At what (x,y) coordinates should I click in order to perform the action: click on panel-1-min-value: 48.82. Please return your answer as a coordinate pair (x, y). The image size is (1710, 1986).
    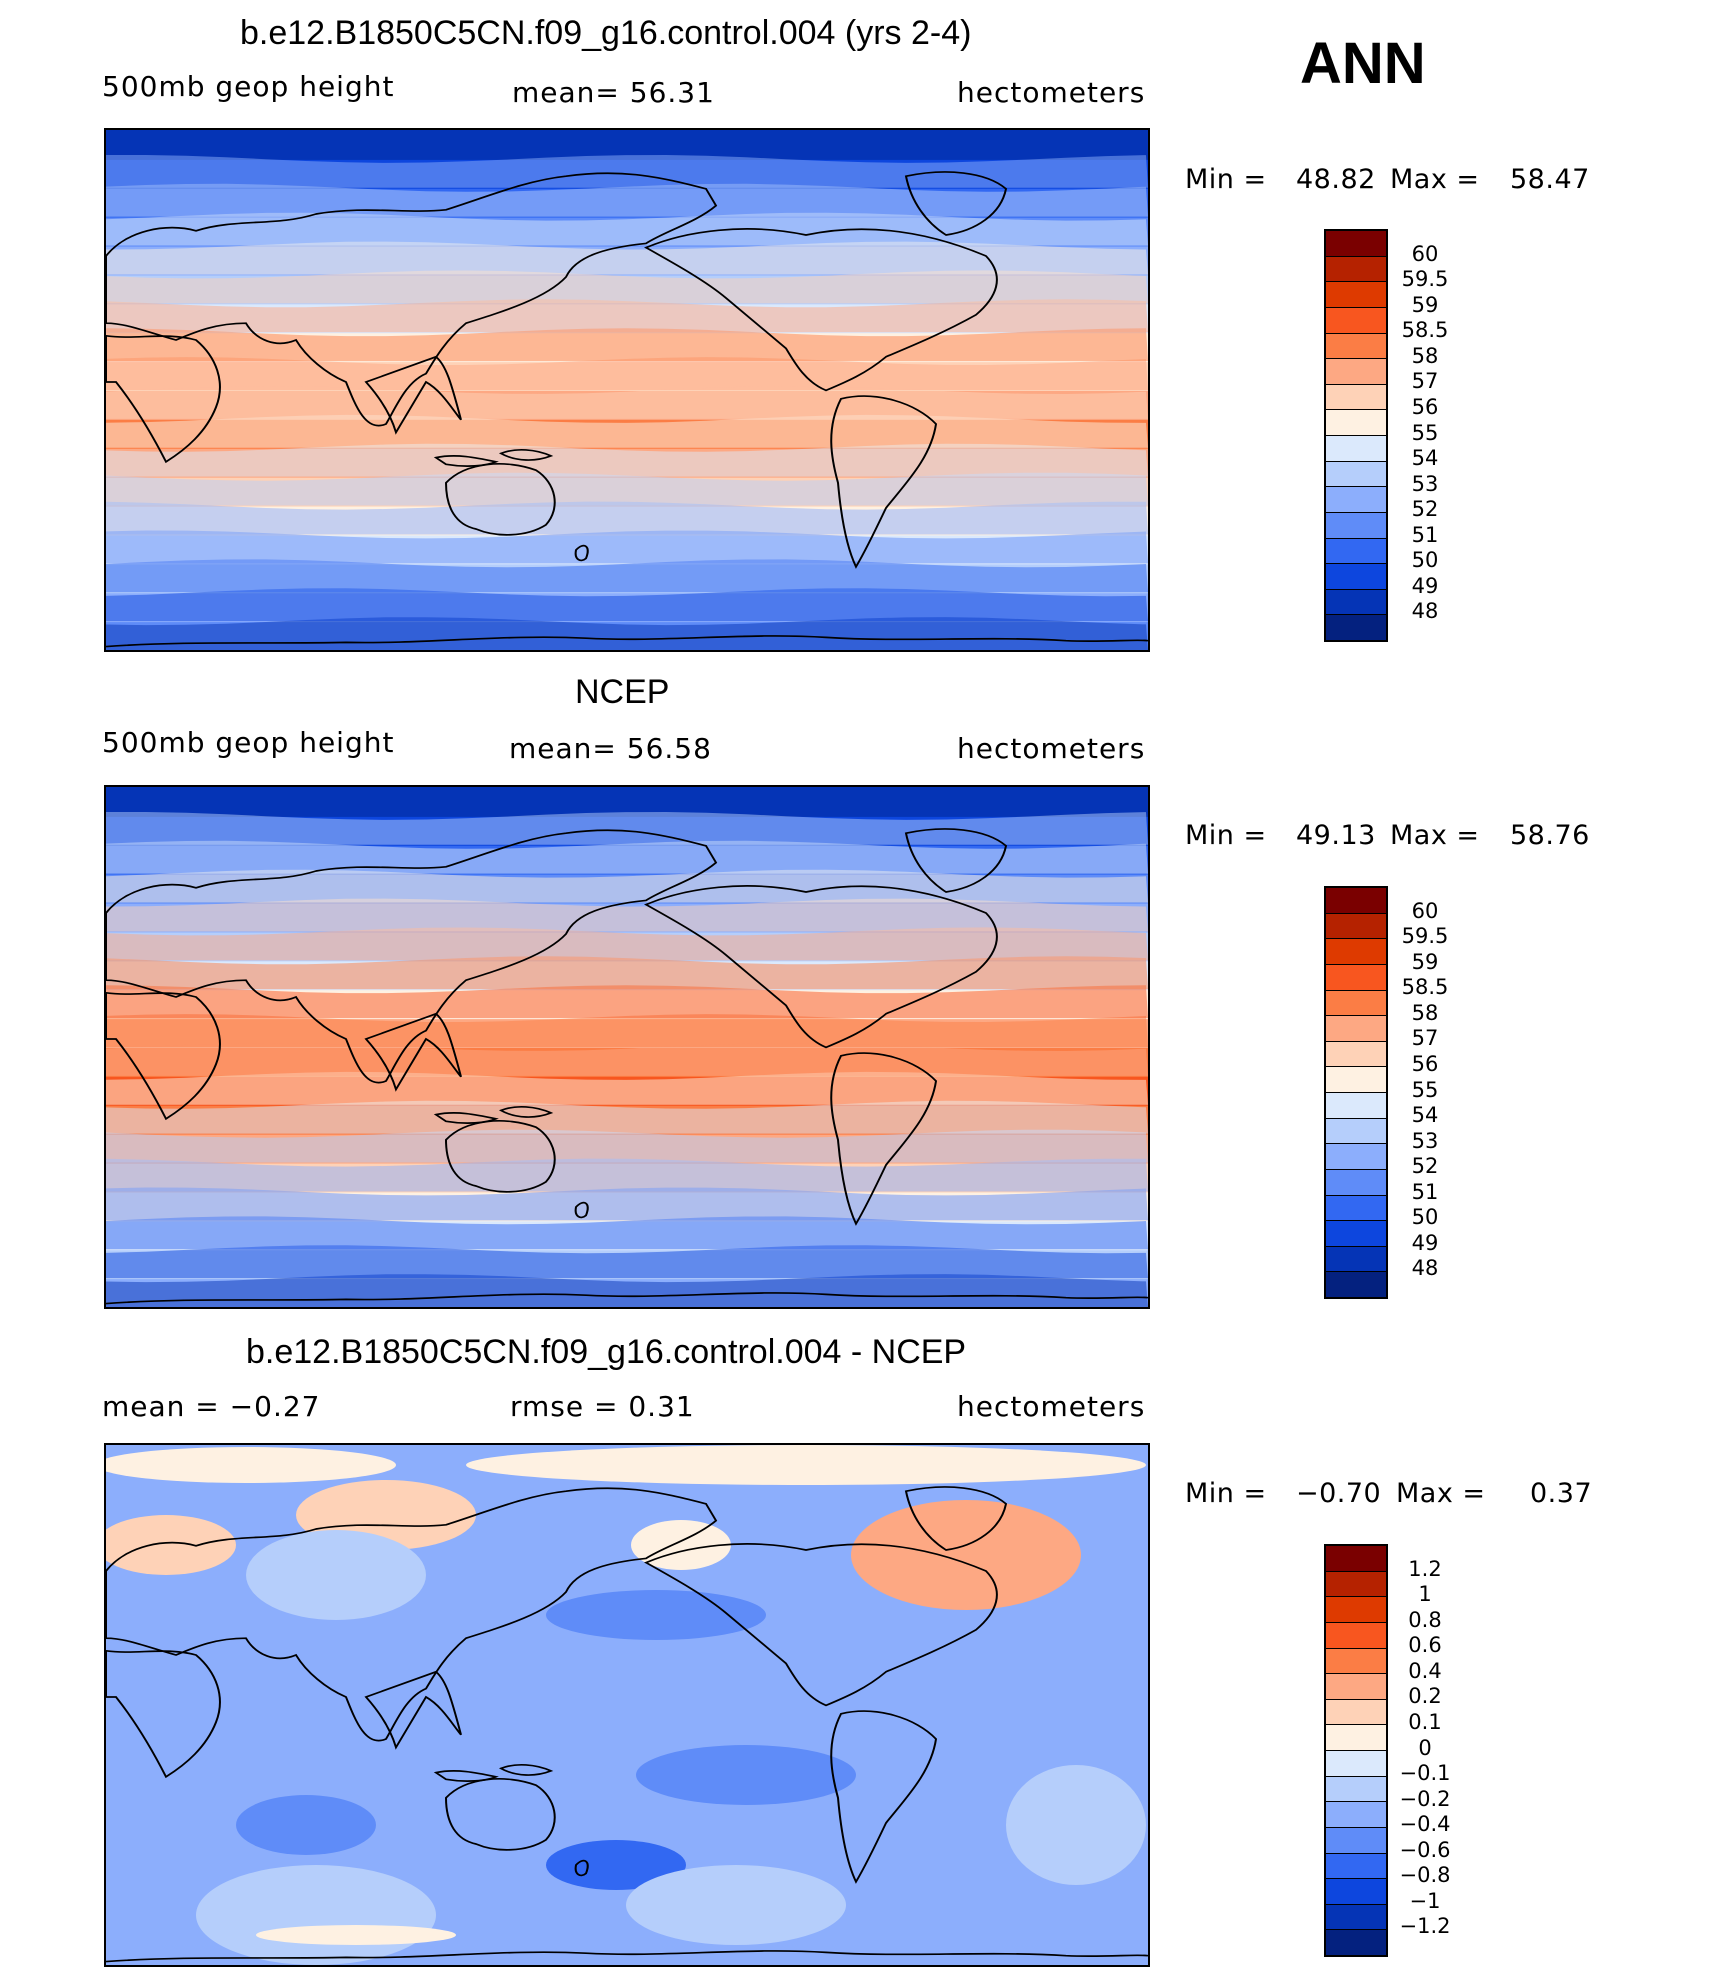
    Looking at the image, I should click on (1336, 179).